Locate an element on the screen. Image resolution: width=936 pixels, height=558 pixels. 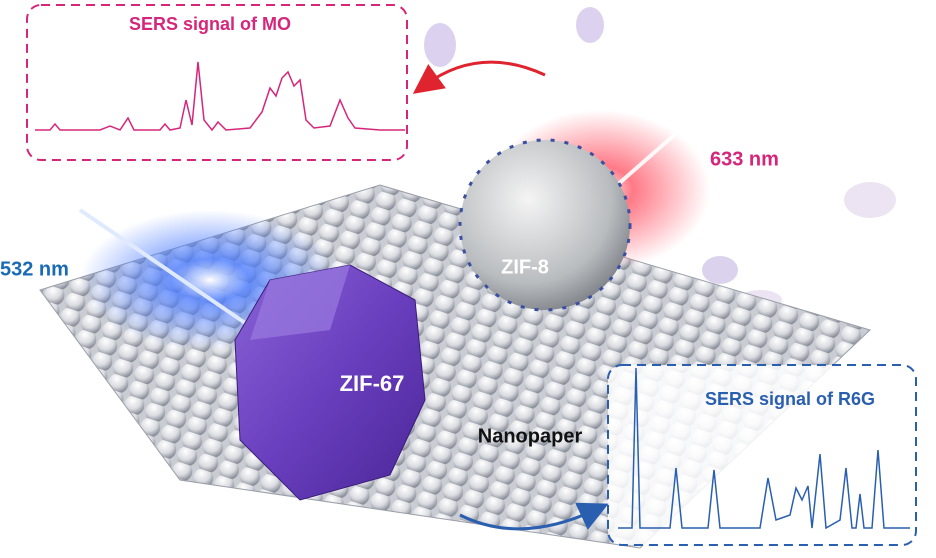
zif8-particle is located at coordinates (545, 225).